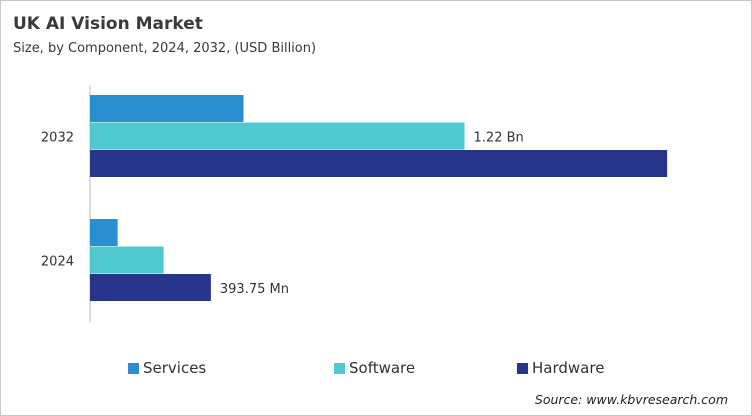 This screenshot has height=416, width=752. Describe the element at coordinates (175, 368) in the screenshot. I see `legend-label: Services` at that location.